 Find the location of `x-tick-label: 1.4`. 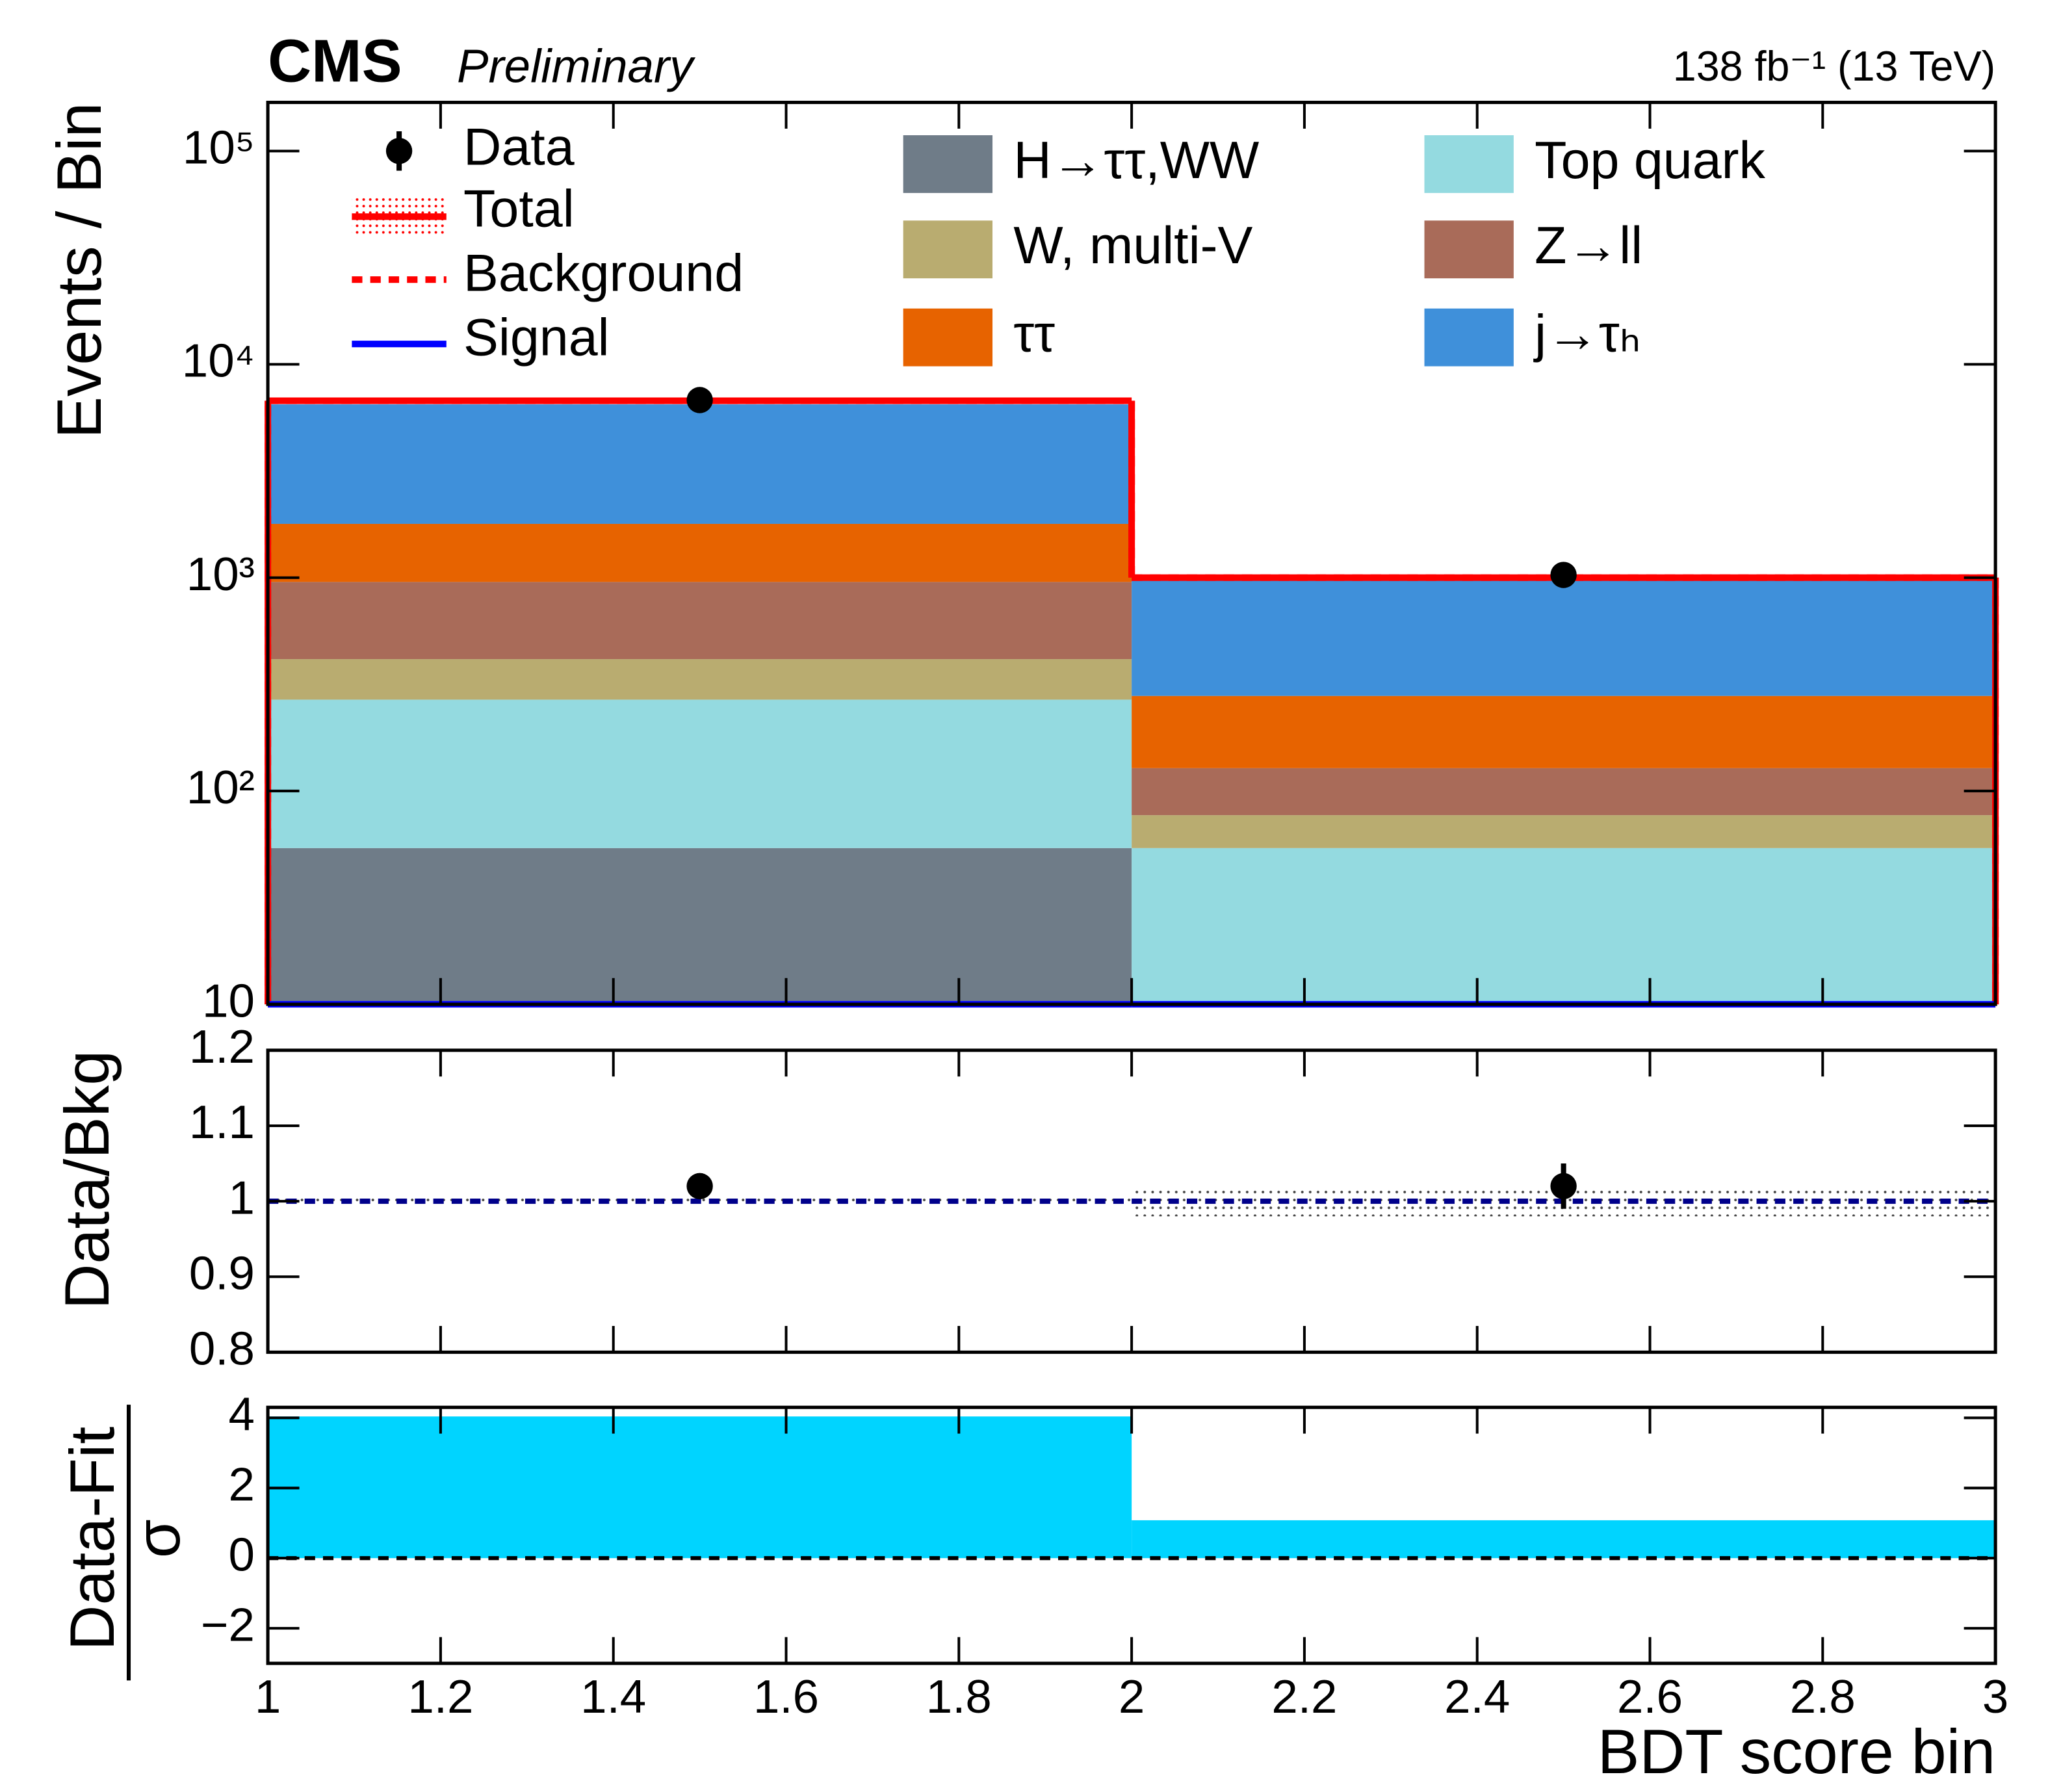

x-tick-label: 1.4 is located at coordinates (613, 1696).